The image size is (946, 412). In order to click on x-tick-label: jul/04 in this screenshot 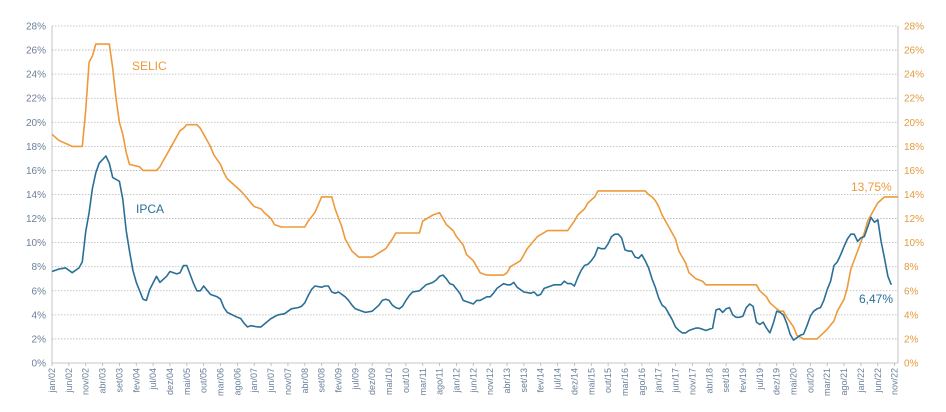, I will do `click(153, 379)`.